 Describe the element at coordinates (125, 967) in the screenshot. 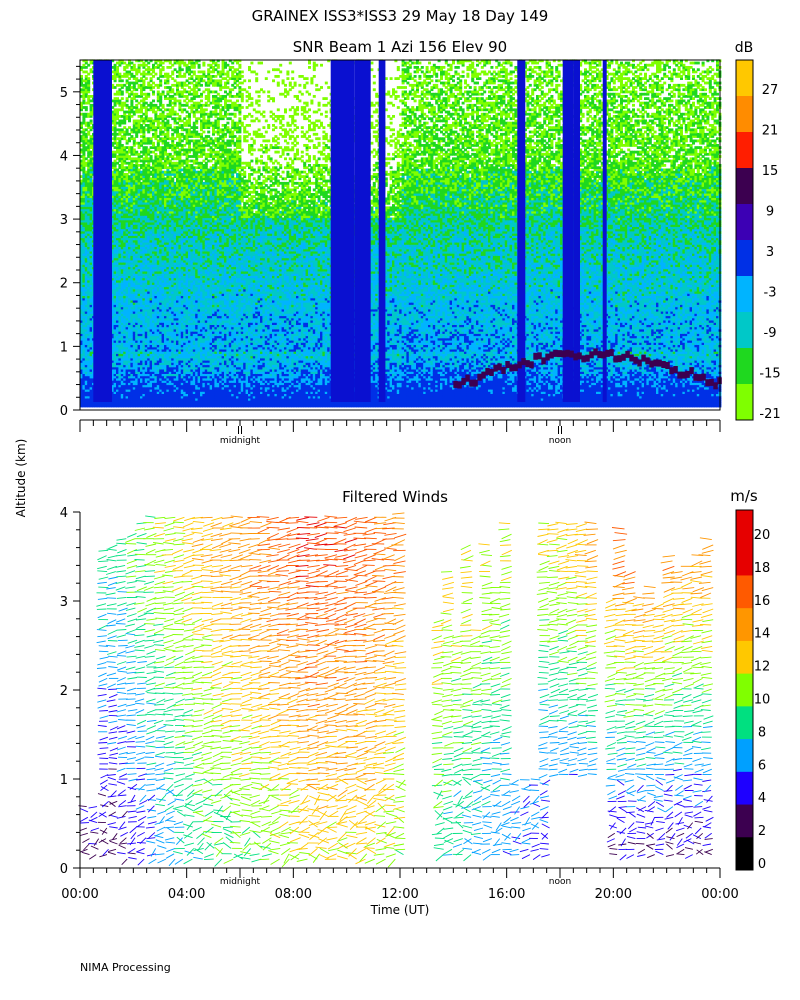

I see `footer-label: NIMA Processing` at that location.